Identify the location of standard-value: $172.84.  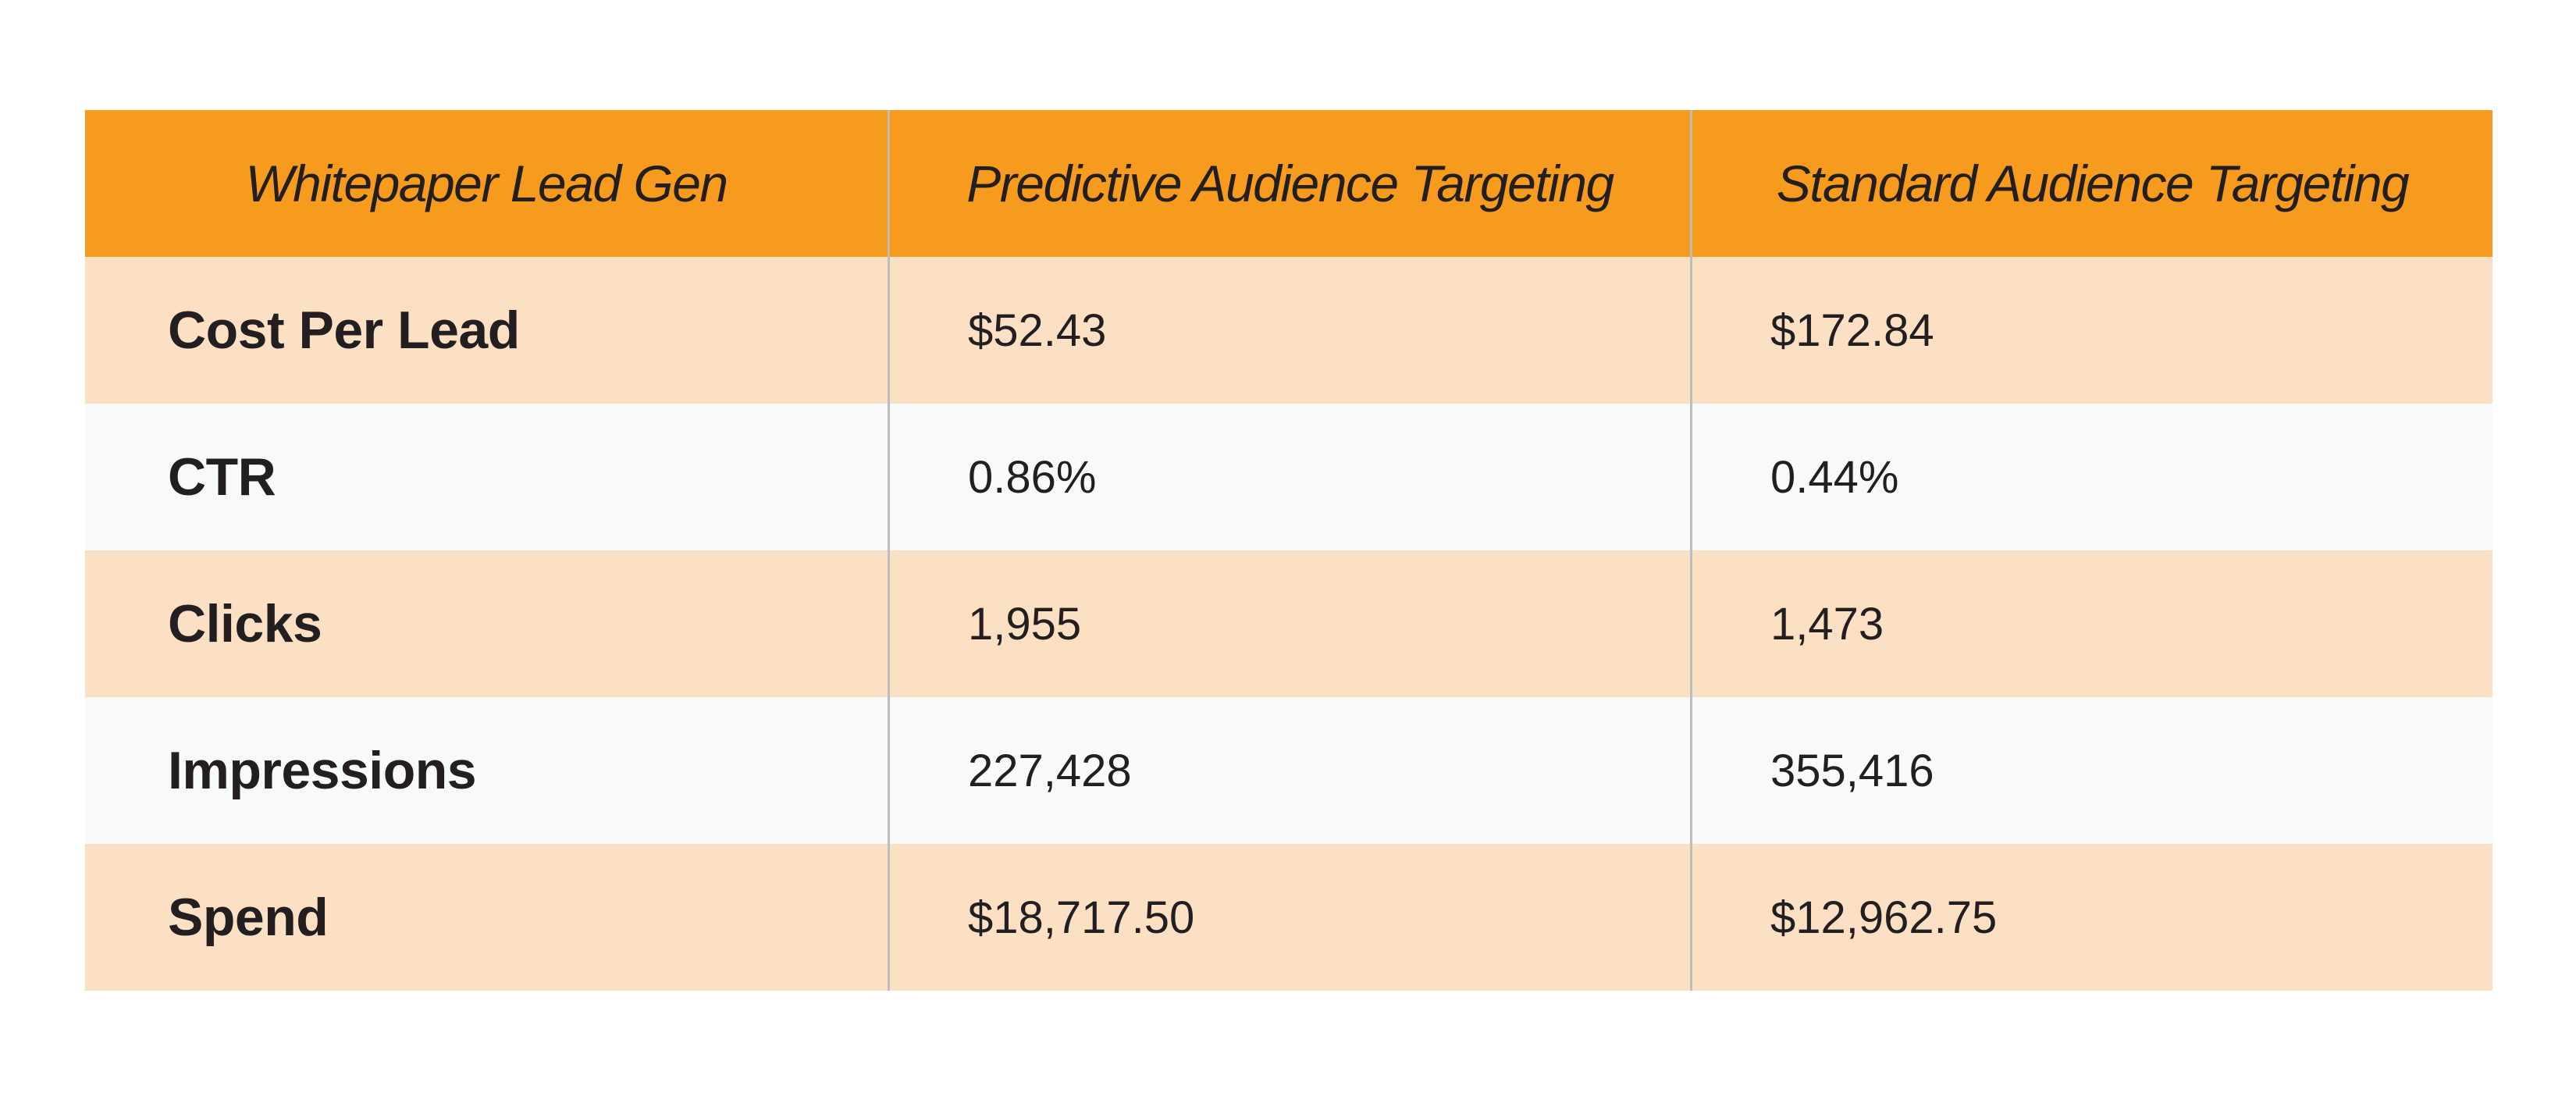
(2091, 330).